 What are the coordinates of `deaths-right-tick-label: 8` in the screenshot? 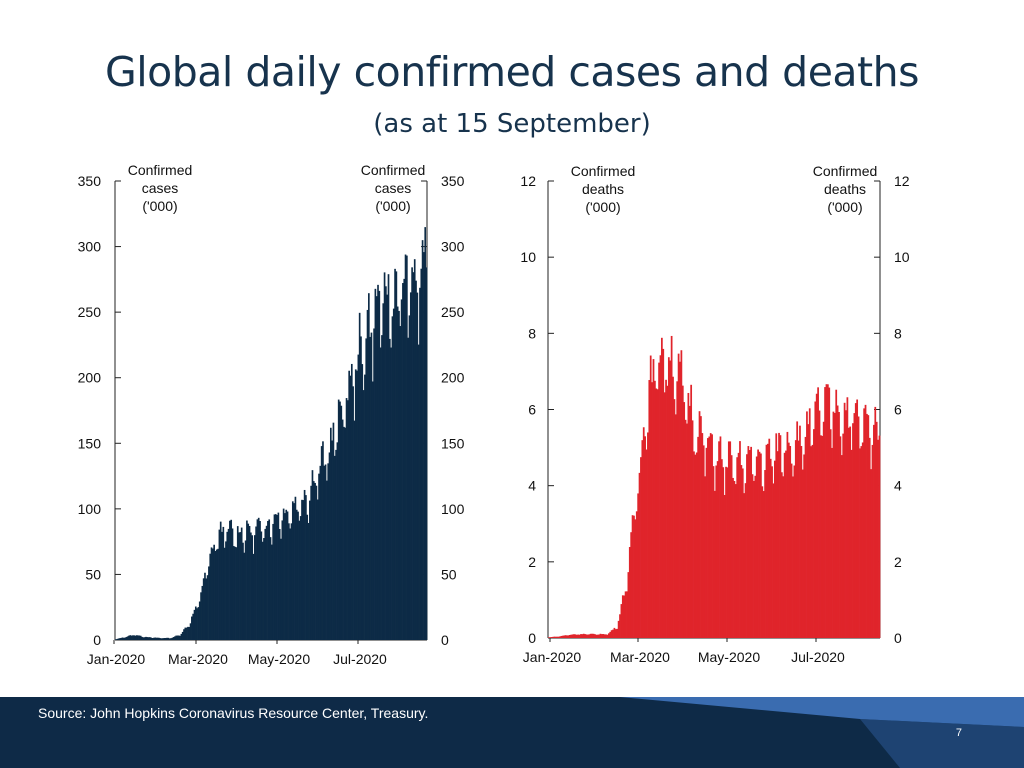 It's located at (898, 333).